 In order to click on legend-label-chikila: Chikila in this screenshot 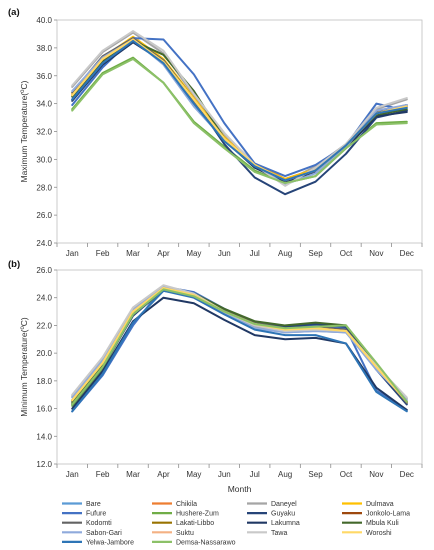, I will do `click(186, 504)`.